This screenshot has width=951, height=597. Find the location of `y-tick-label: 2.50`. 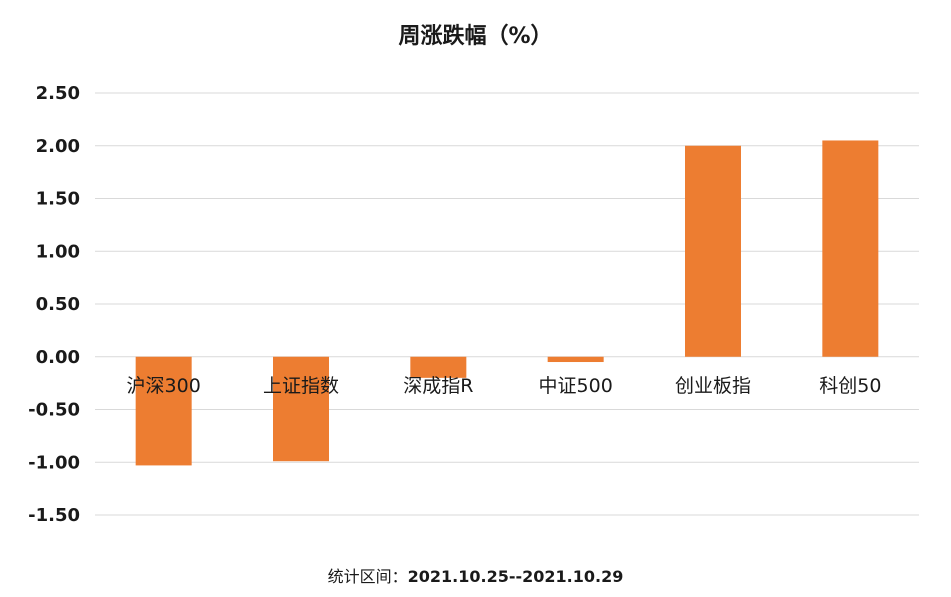

y-tick-label: 2.50 is located at coordinates (58, 93).